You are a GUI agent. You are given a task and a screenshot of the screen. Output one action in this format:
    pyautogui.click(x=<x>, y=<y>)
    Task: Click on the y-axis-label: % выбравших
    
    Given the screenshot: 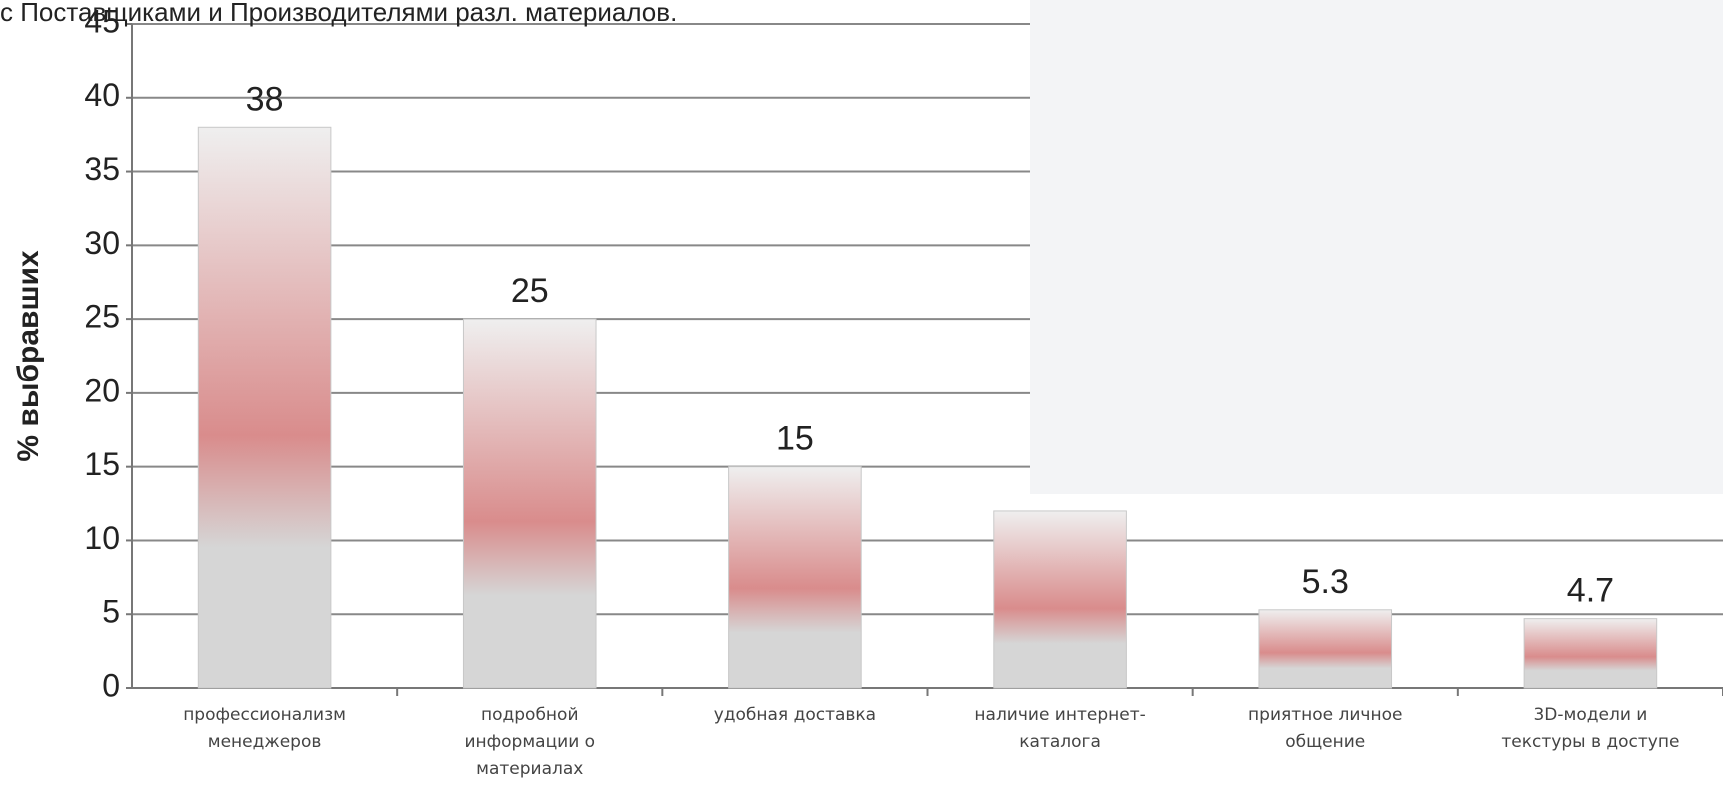 What is the action you would take?
    pyautogui.click(x=28, y=356)
    